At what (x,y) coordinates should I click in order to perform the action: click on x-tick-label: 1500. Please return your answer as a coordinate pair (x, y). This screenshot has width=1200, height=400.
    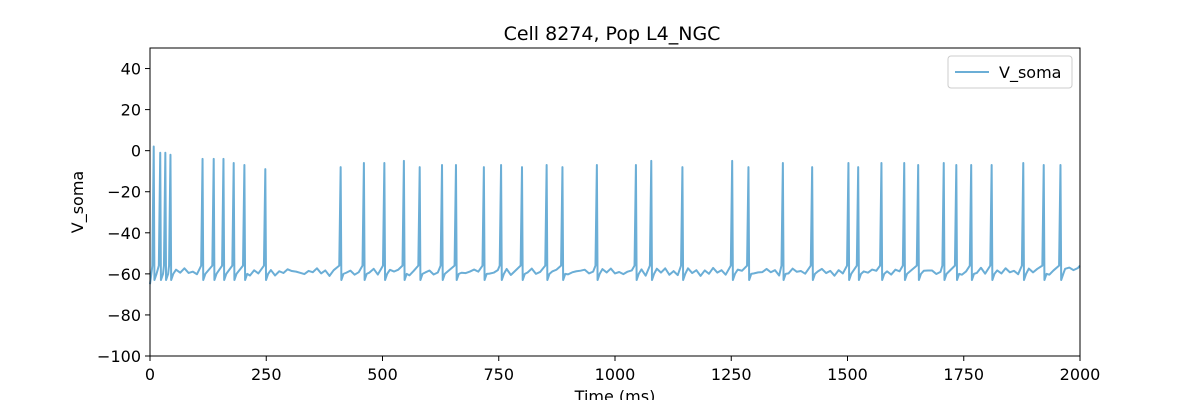
    Looking at the image, I should click on (847, 374).